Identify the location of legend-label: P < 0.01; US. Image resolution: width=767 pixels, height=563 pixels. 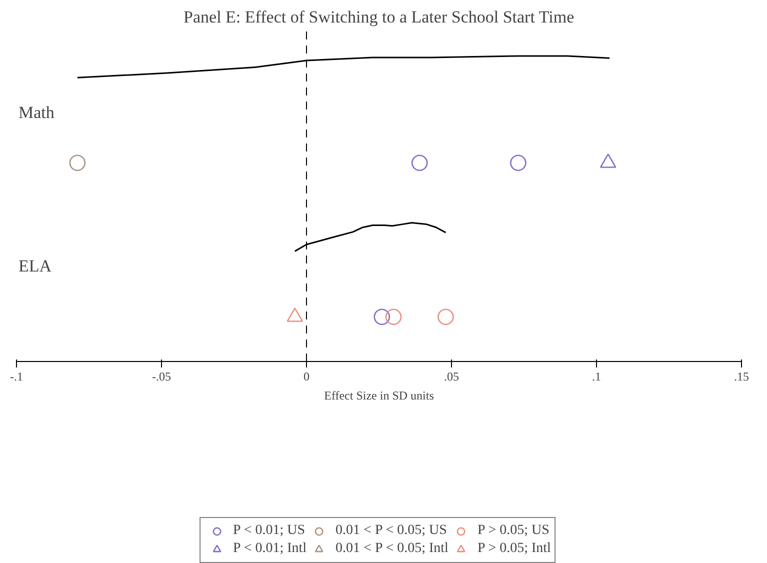
(269, 531).